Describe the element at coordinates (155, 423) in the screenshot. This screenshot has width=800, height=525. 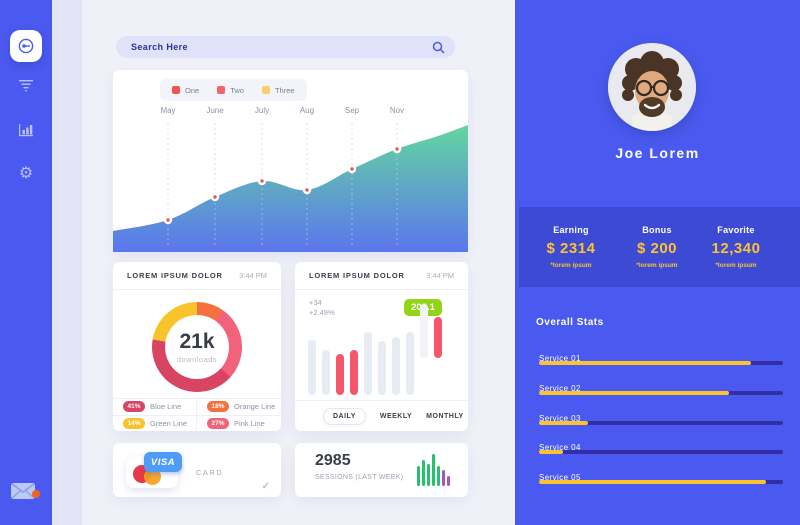
I see `donut-legend-item: 14% Green Line` at that location.